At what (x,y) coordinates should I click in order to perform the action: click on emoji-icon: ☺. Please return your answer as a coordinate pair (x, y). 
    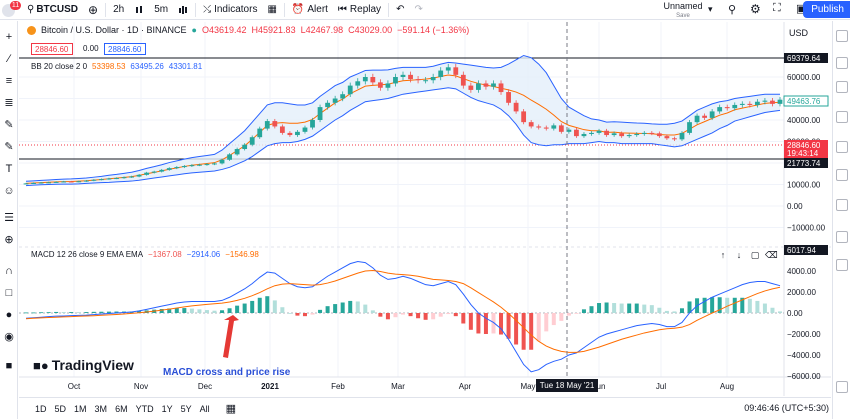
    Looking at the image, I should click on (9, 191).